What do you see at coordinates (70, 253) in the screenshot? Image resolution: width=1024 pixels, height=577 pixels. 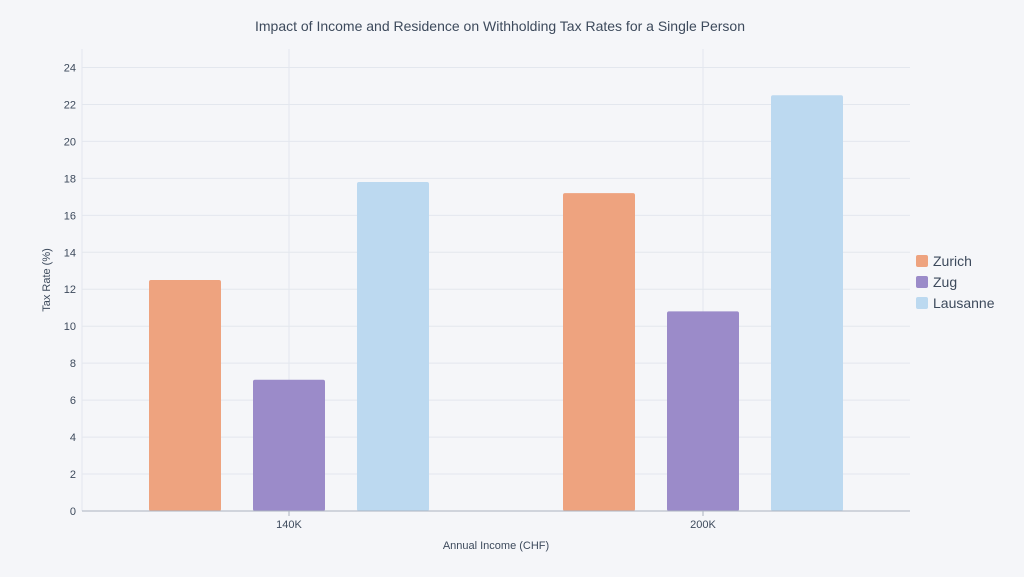 I see `y-tick-label: 14` at bounding box center [70, 253].